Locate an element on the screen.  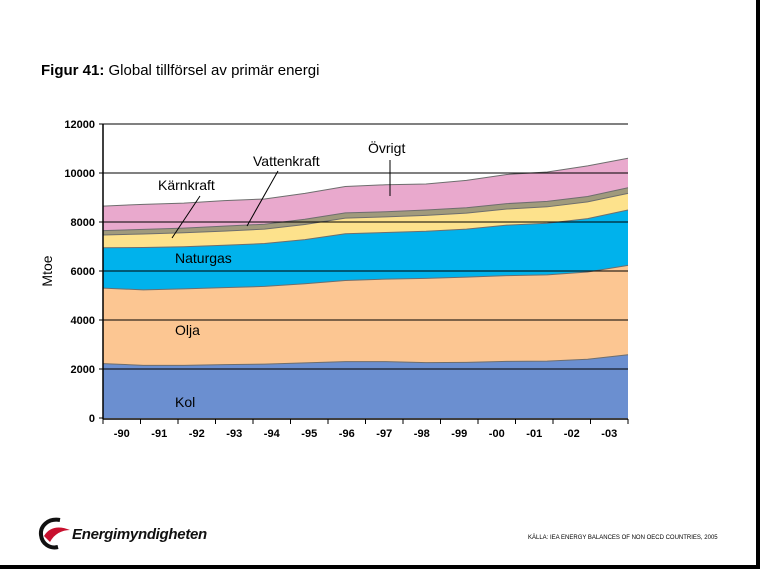
series-line-vattenkraft is located at coordinates (365, 209).